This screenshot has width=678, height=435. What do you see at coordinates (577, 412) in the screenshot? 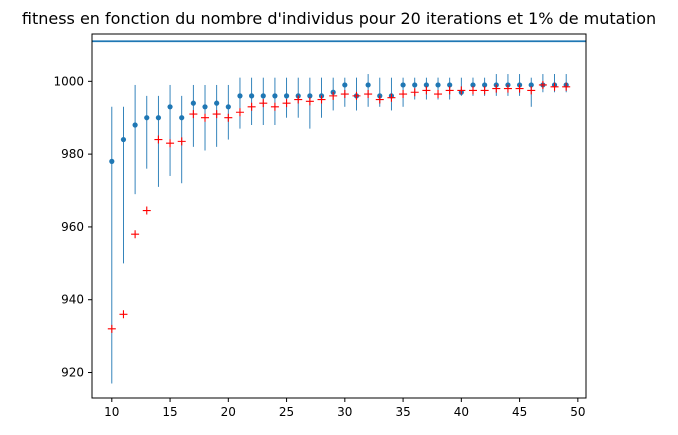
I see `x-tick-label: 50` at bounding box center [577, 412].